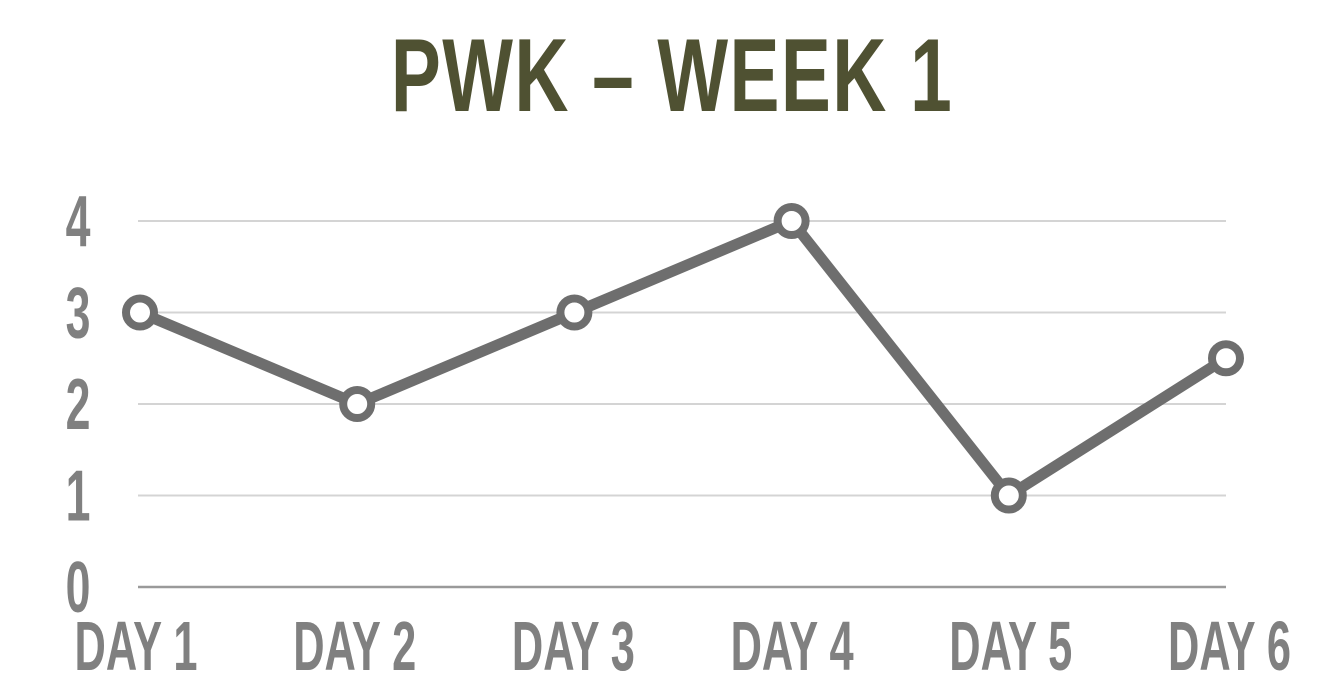  What do you see at coordinates (135, 646) in the screenshot?
I see `x-tick-label: DAY 1` at bounding box center [135, 646].